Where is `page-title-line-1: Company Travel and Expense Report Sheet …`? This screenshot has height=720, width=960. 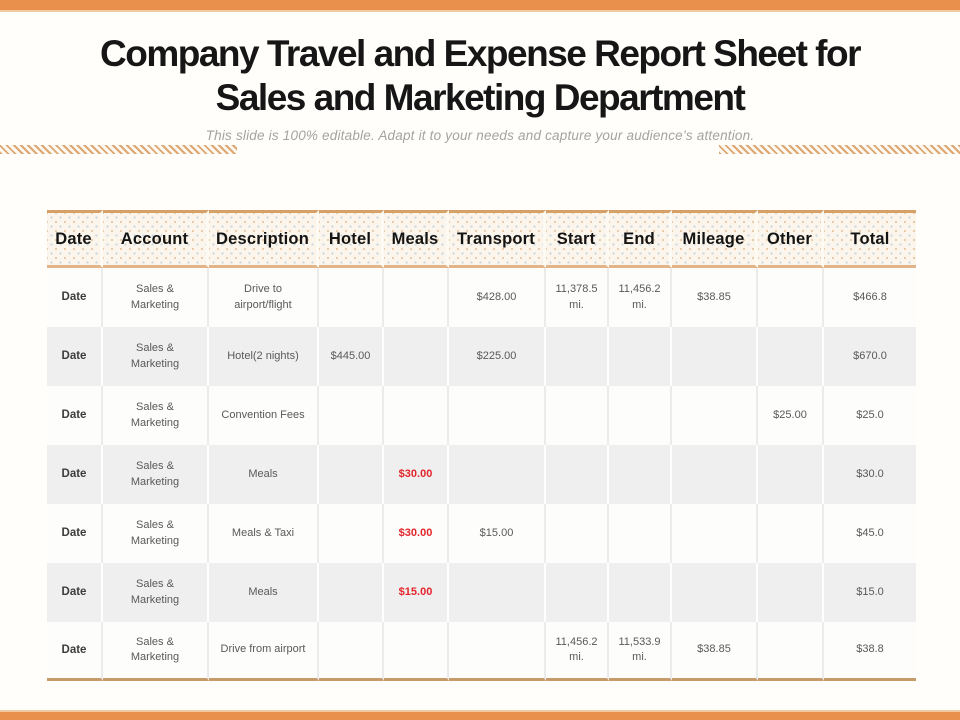
page-title-line-1: Company Travel and Expense Report Sheet … is located at coordinates (481, 53).